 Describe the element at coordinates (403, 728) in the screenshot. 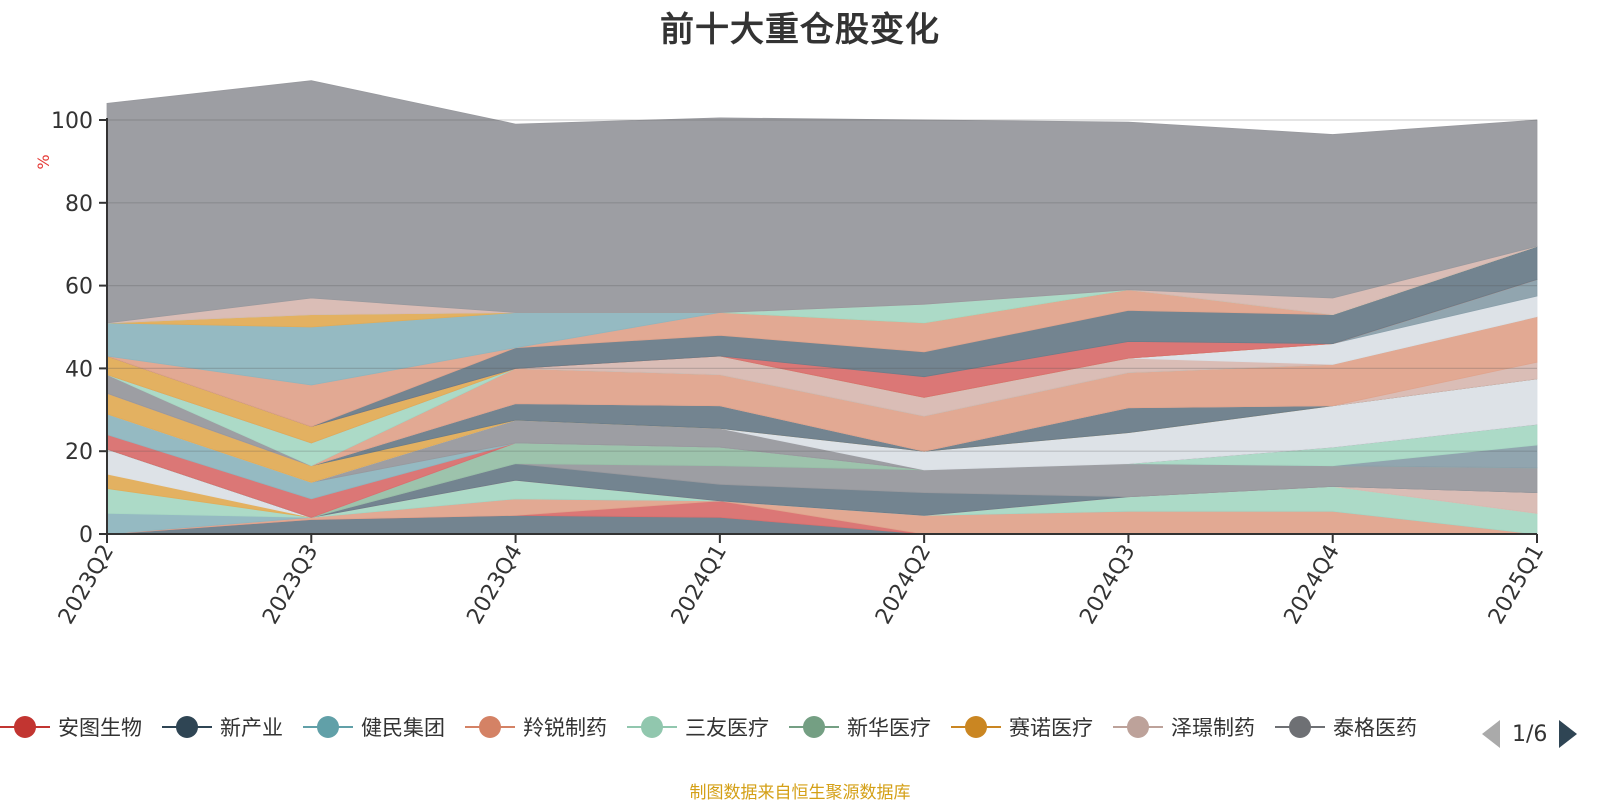

I see `legend-label: 健民集团` at that location.